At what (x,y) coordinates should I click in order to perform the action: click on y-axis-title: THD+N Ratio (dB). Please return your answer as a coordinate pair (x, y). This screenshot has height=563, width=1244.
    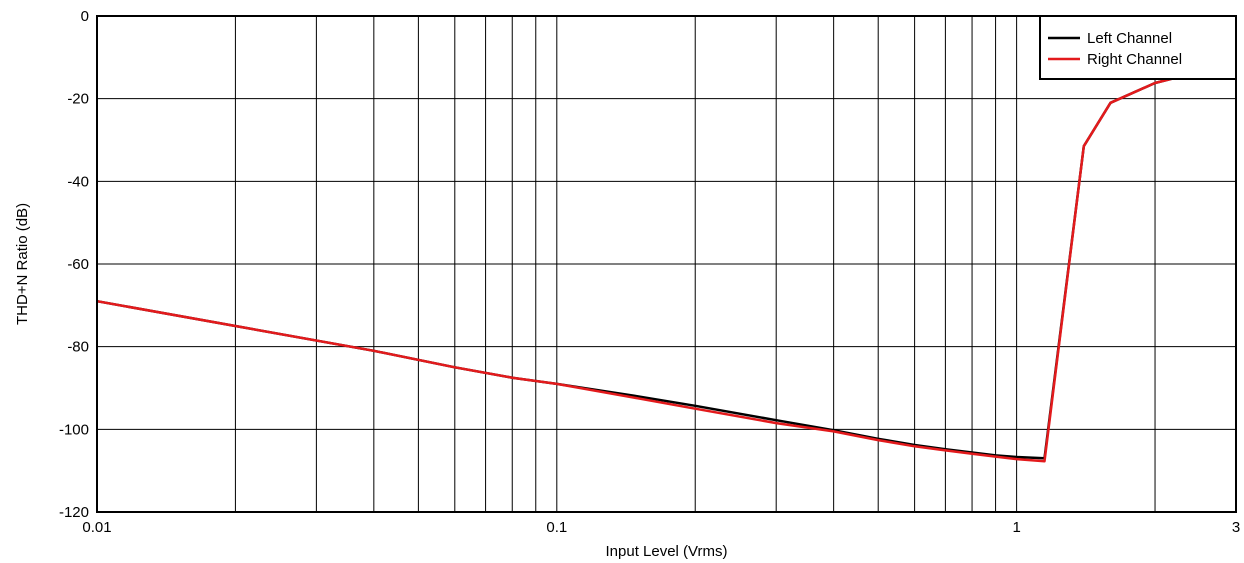
    Looking at the image, I should click on (22, 264).